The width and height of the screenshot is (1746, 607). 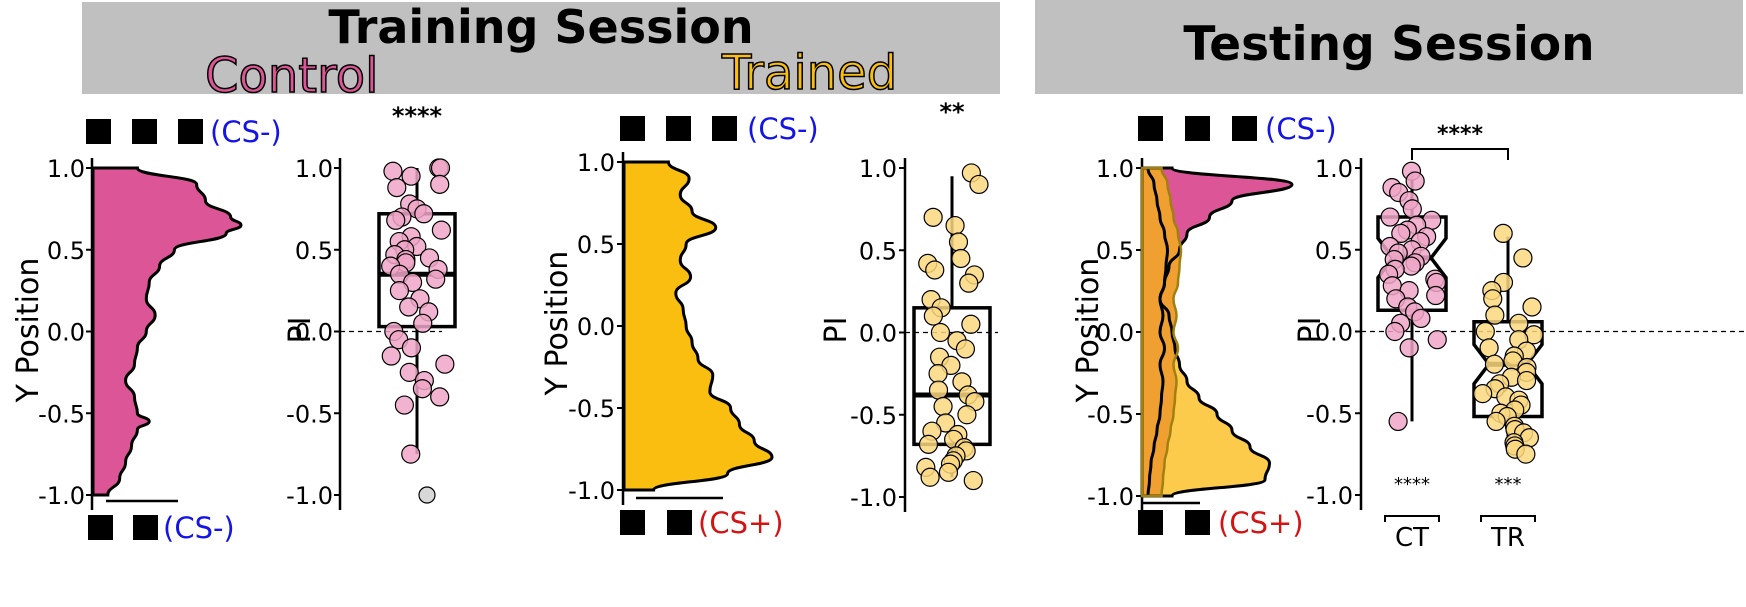 What do you see at coordinates (1412, 538) in the screenshot?
I see `testing-pi-category-label: CT` at bounding box center [1412, 538].